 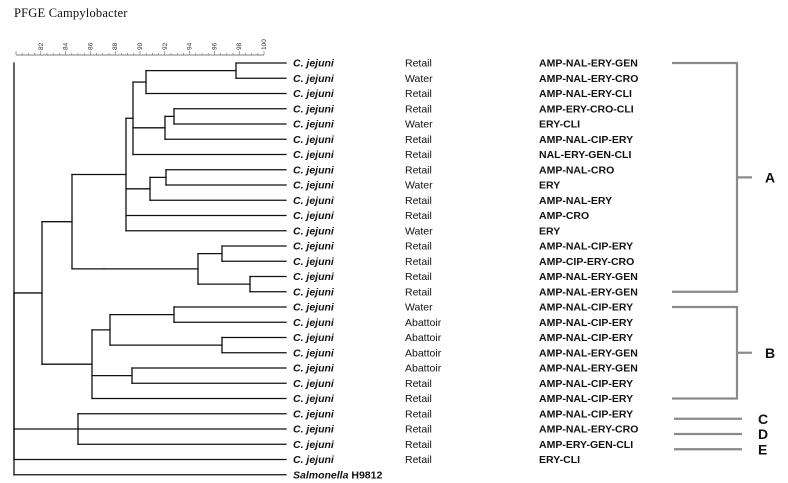 I want to click on scale-tick-label: 90, so click(x=140, y=46).